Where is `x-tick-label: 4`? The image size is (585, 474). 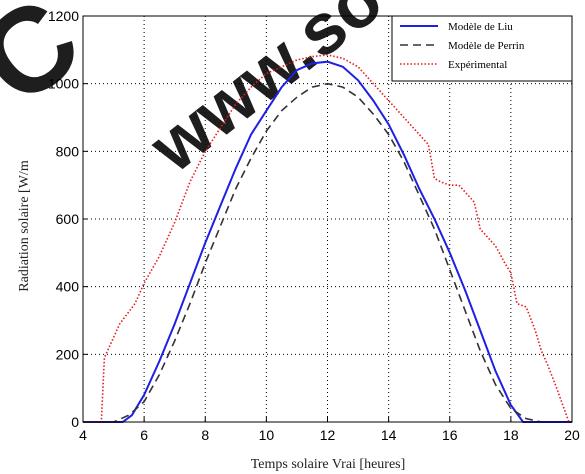
x-tick-label: 4 is located at coordinates (83, 435).